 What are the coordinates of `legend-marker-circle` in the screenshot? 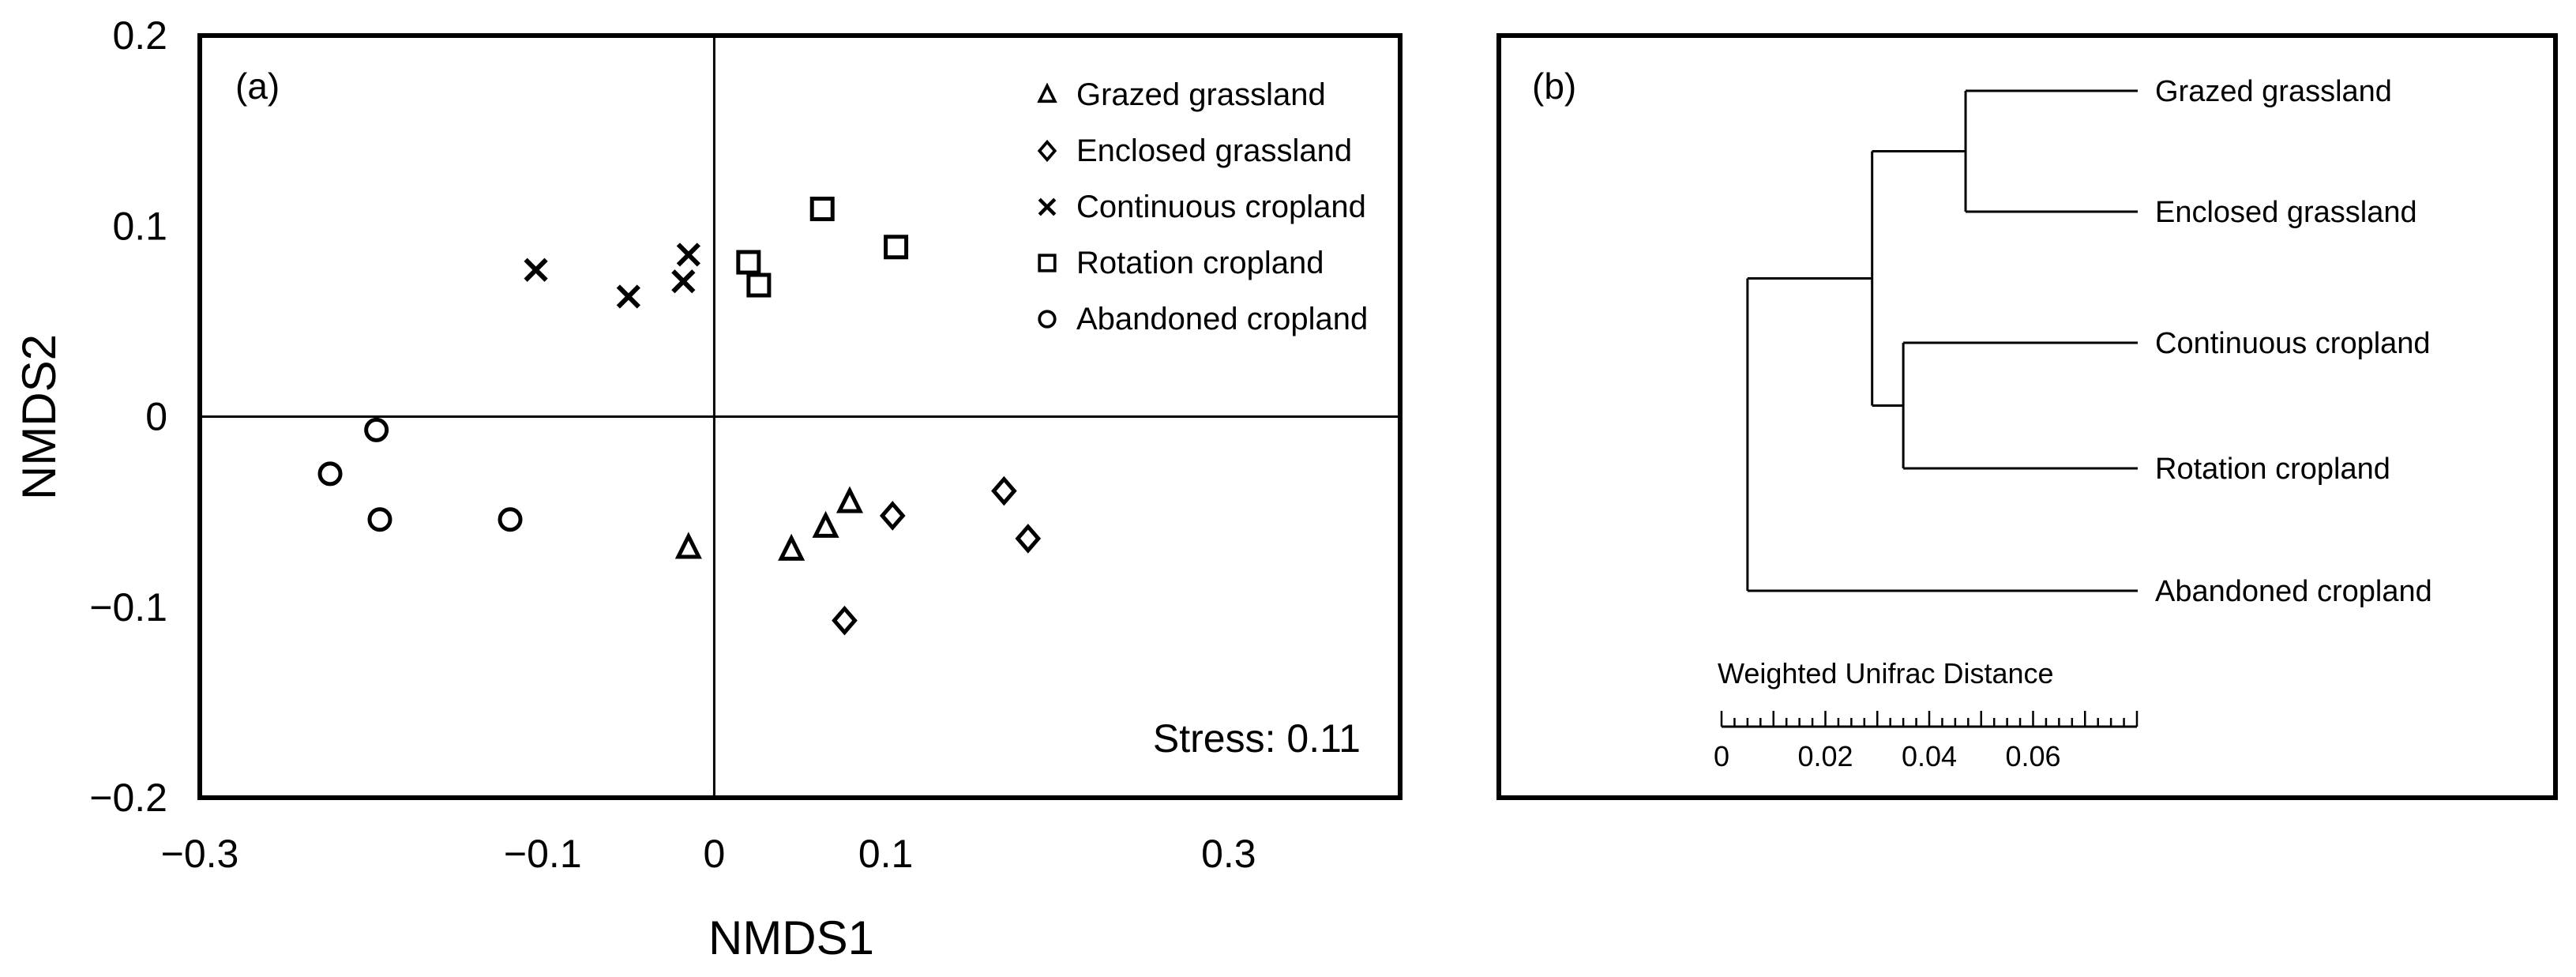 It's located at (1047, 320).